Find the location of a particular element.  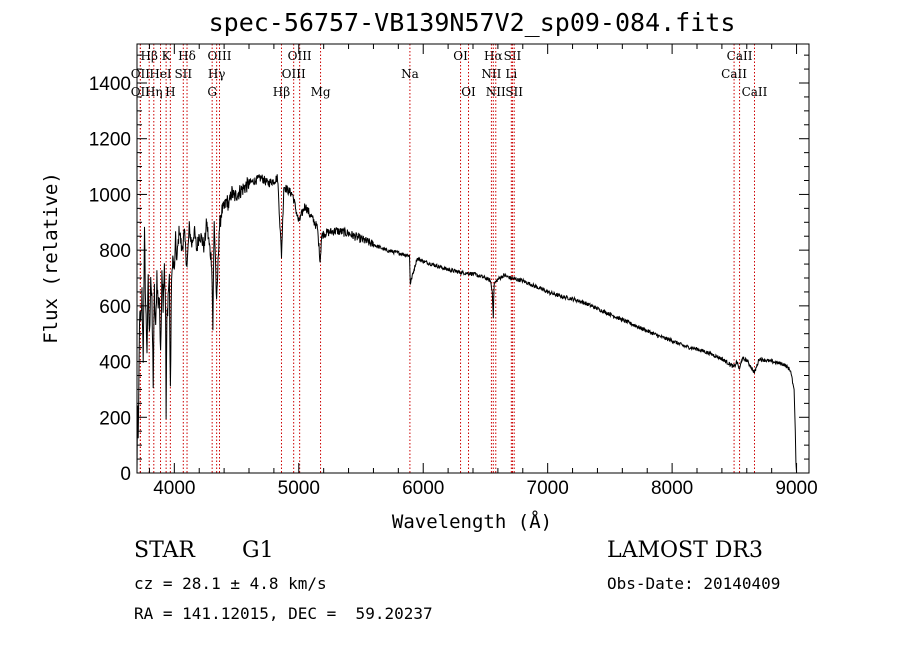

object-class: STAR is located at coordinates (164, 550).